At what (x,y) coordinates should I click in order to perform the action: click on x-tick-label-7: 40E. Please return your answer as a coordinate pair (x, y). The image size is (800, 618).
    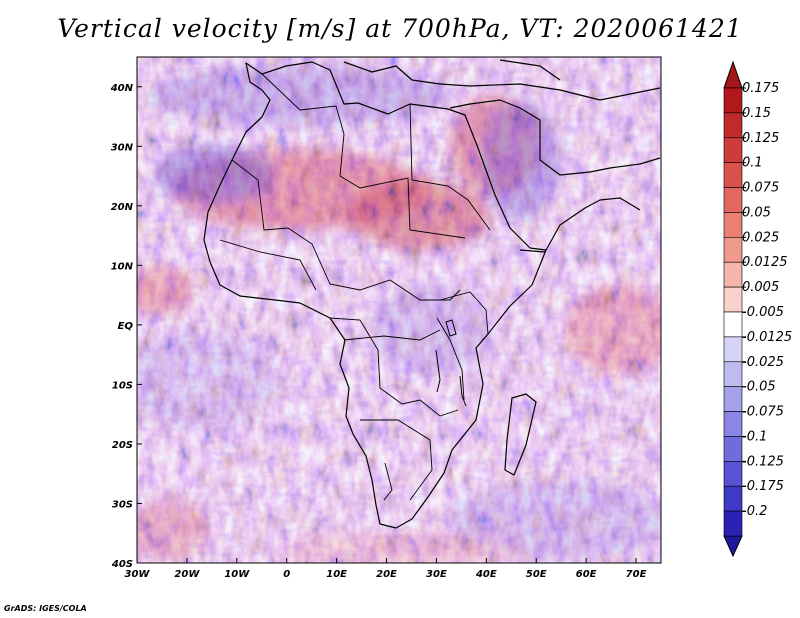
    Looking at the image, I should click on (486, 574).